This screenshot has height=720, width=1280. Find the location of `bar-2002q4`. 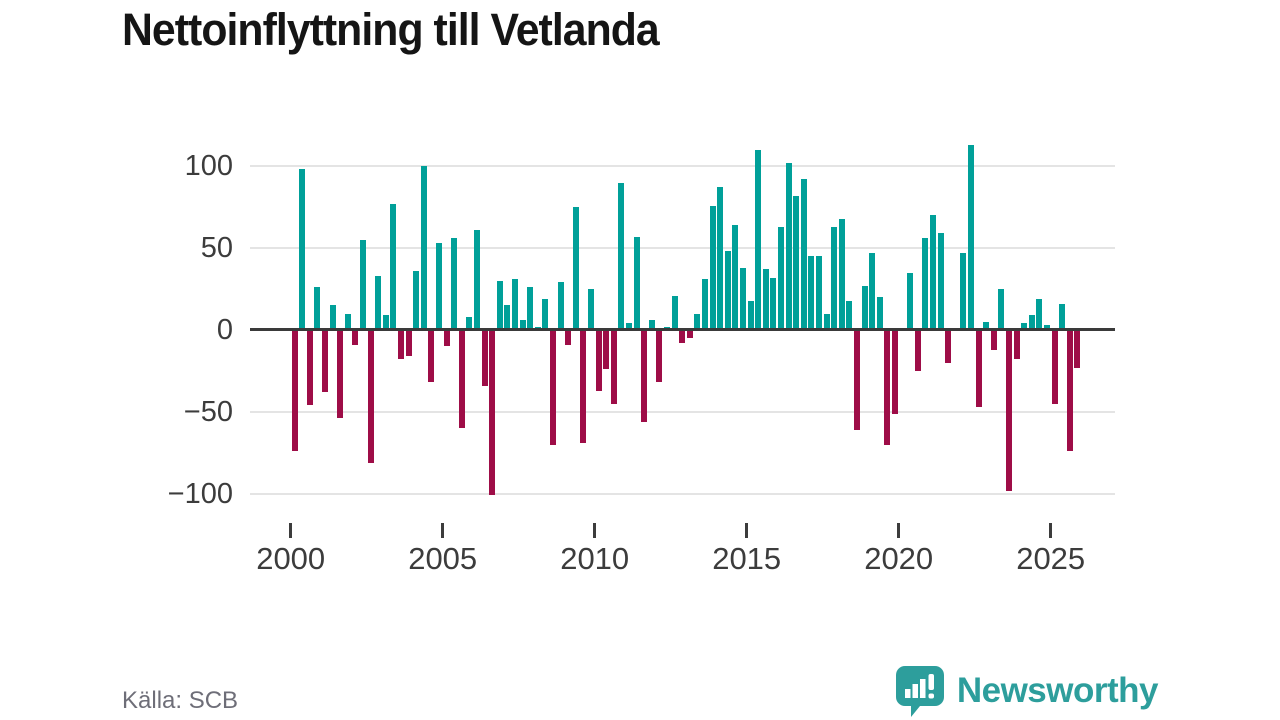

bar-2002q4 is located at coordinates (378, 302).